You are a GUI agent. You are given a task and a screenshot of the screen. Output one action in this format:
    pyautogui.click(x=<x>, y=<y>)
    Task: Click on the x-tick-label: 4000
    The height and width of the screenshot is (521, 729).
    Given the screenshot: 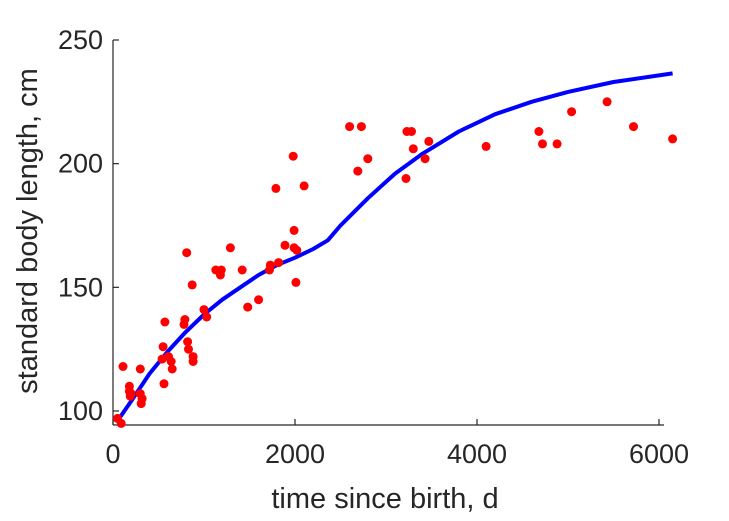 What is the action you would take?
    pyautogui.click(x=477, y=454)
    